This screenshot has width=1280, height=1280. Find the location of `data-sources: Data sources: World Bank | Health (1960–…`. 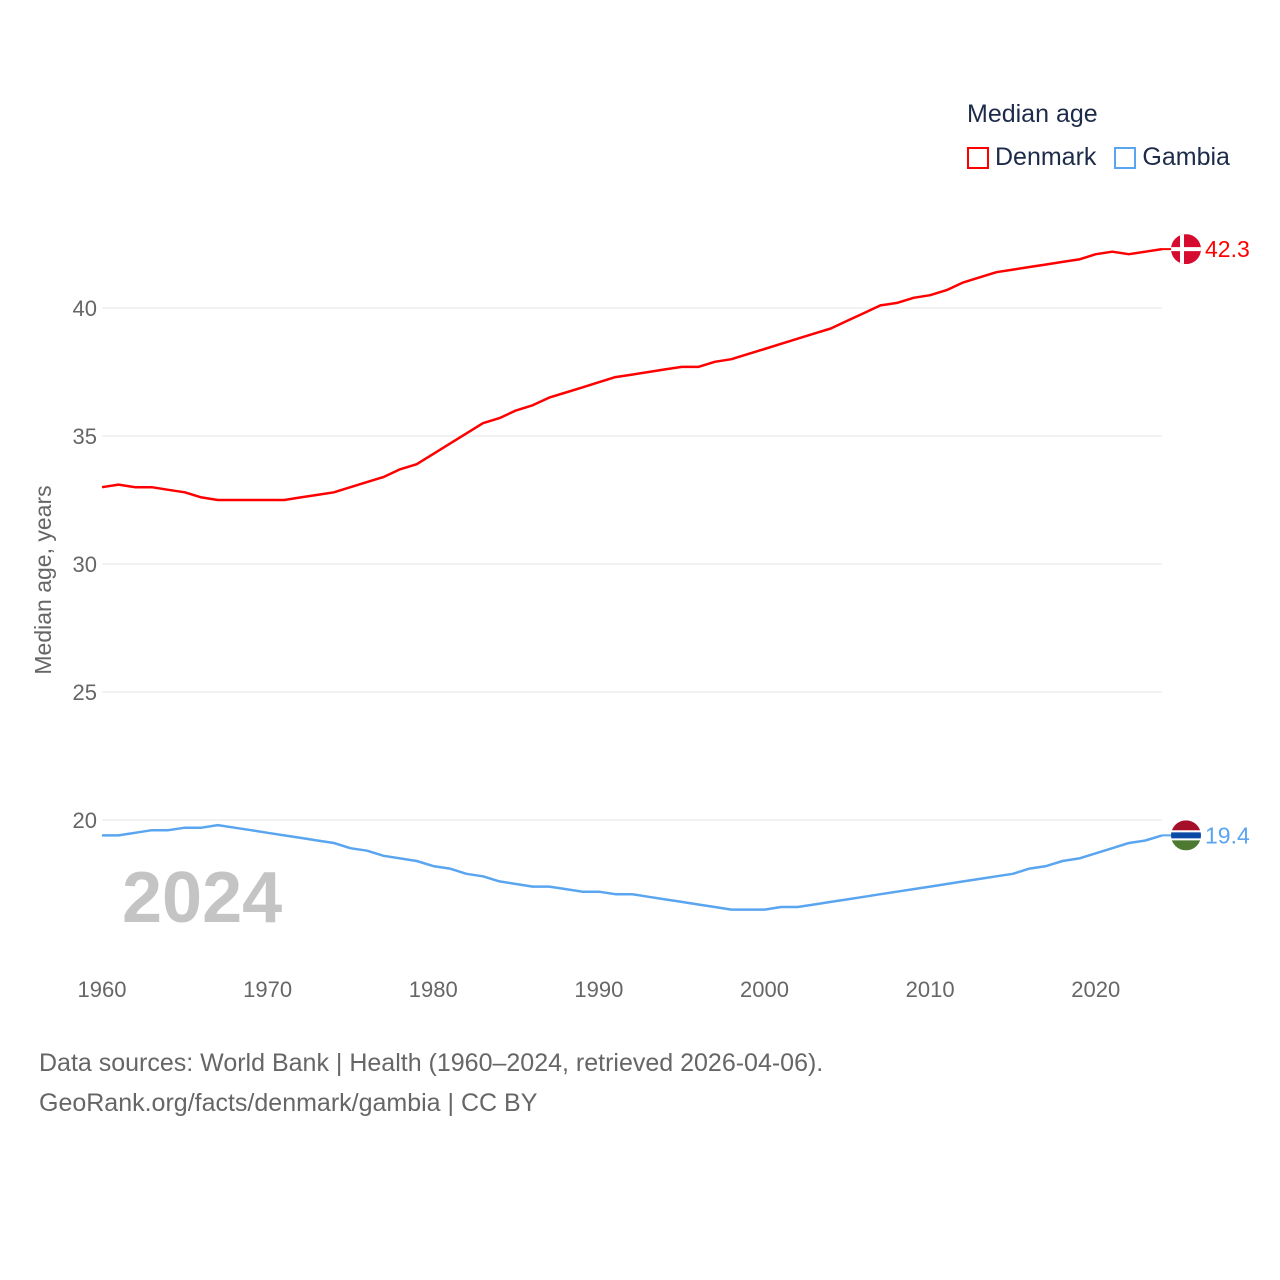

data-sources: Data sources: World Bank | Health (1960–… is located at coordinates (431, 1063).